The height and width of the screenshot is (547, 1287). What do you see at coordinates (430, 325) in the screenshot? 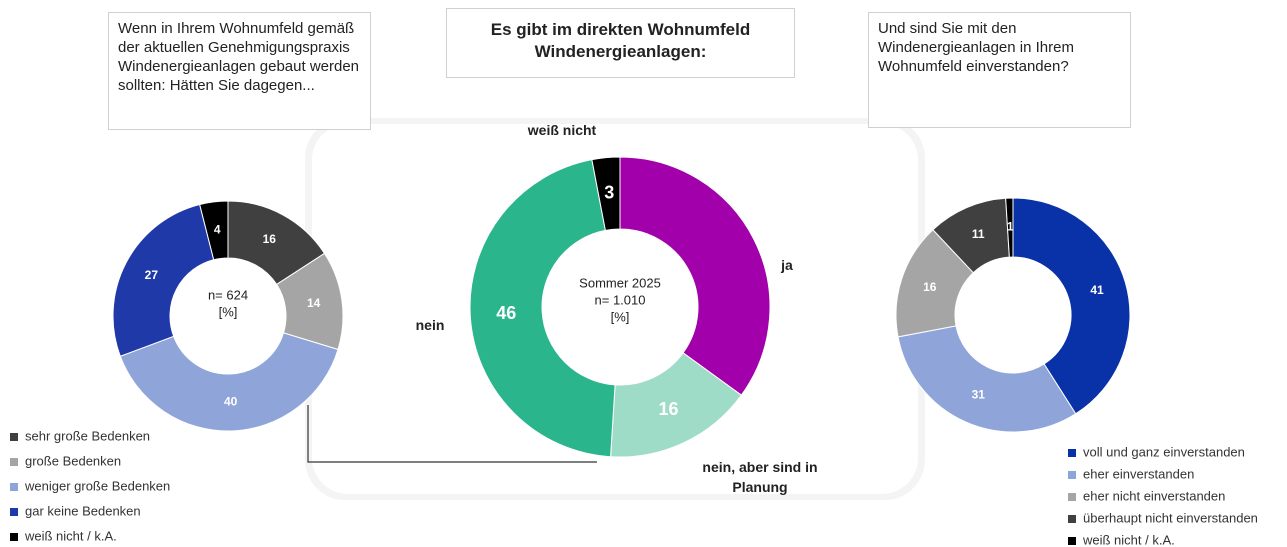
I see `category-label: nein` at bounding box center [430, 325].